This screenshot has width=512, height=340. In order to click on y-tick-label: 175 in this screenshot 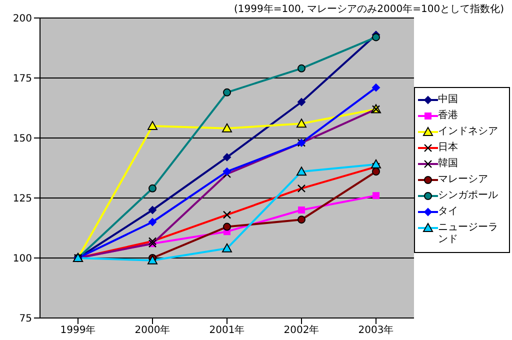, I will do `click(22, 79)`.